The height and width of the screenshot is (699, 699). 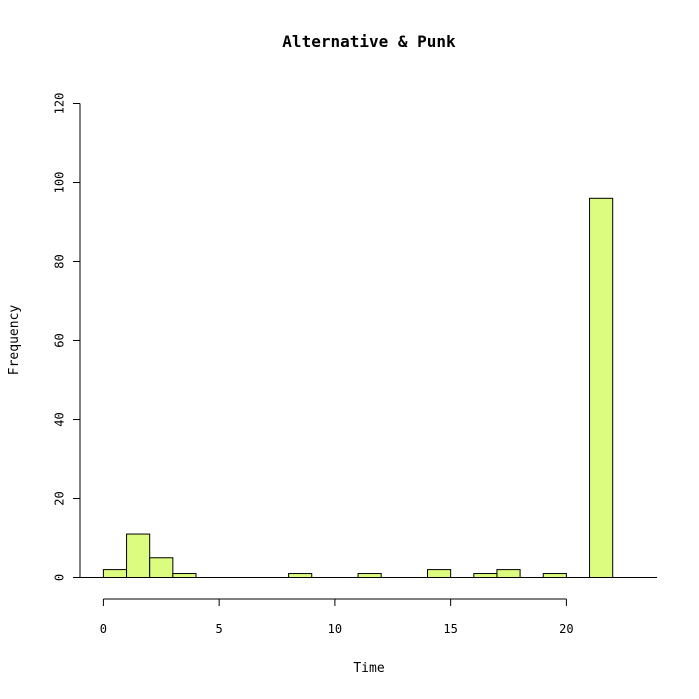 I want to click on x-tick-label-20: 20, so click(x=566, y=629).